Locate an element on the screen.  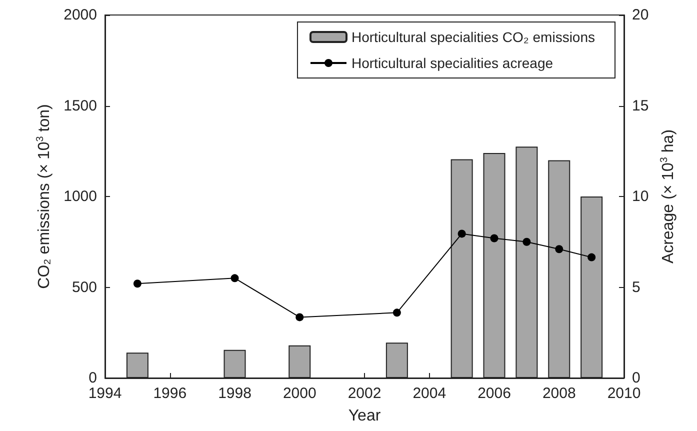
legend-label: Horticultural specialities acreage is located at coordinates (452, 63).